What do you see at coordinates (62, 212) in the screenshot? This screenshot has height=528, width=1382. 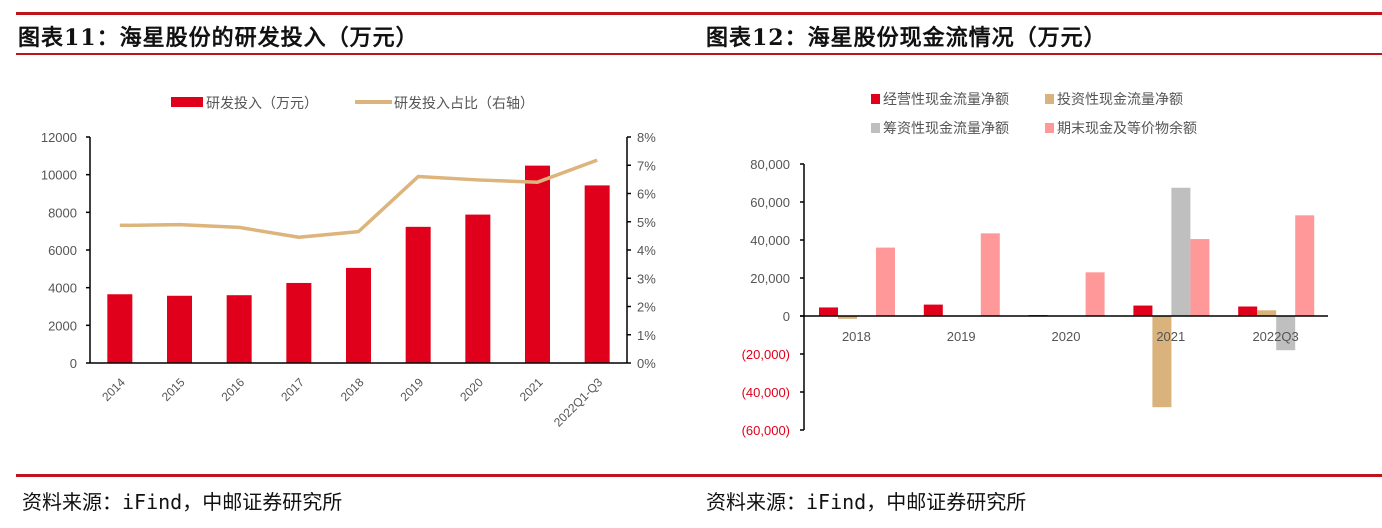 I see `left-axis-tick-label: 8000` at bounding box center [62, 212].